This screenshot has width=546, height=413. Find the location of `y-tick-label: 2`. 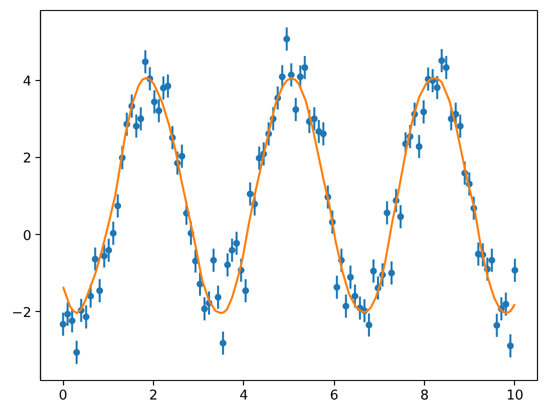

y-tick-label: 2 is located at coordinates (27, 158).